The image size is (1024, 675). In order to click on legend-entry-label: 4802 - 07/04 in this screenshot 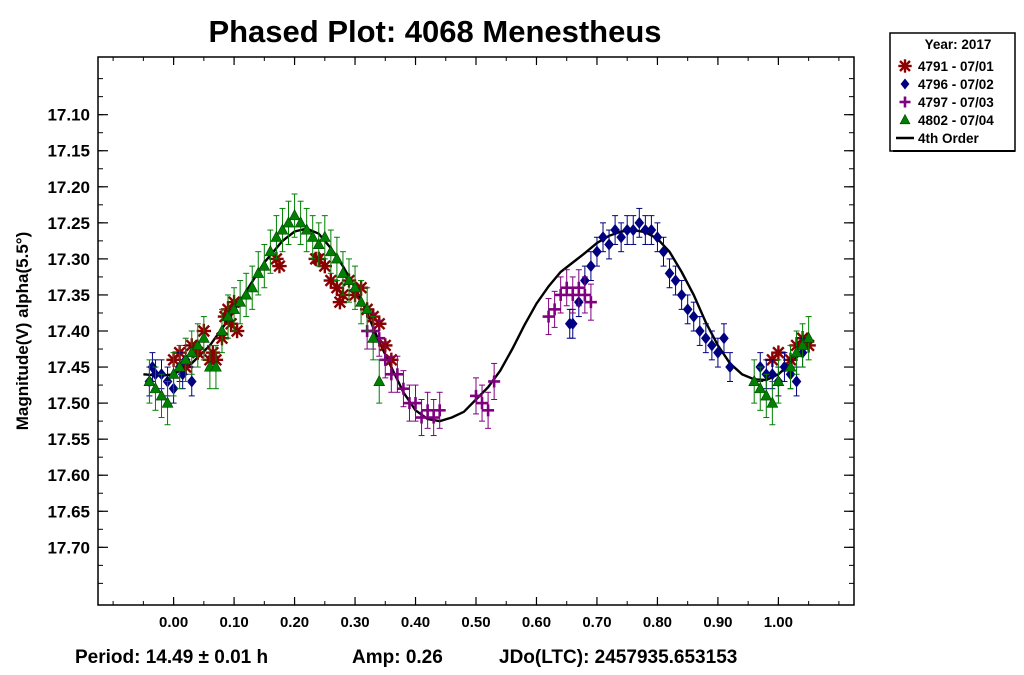, I will do `click(956, 120)`.